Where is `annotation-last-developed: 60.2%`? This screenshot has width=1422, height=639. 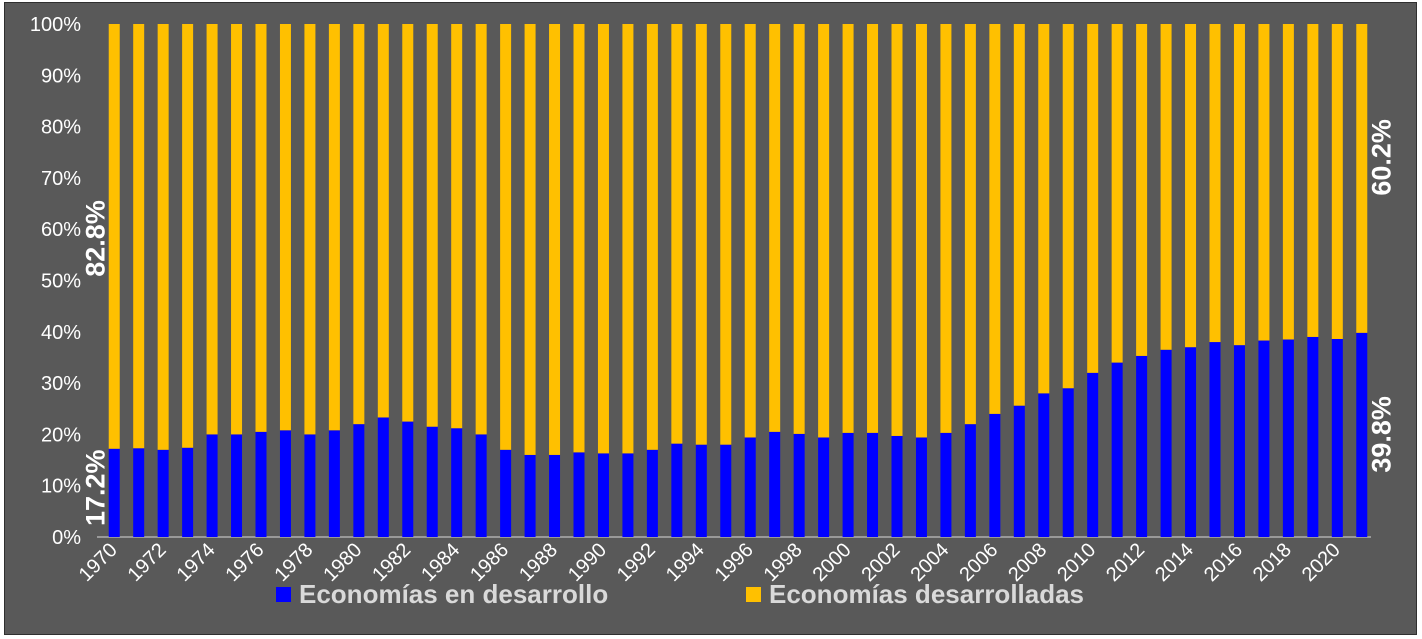
annotation-last-developed: 60.2% is located at coordinates (1381, 157).